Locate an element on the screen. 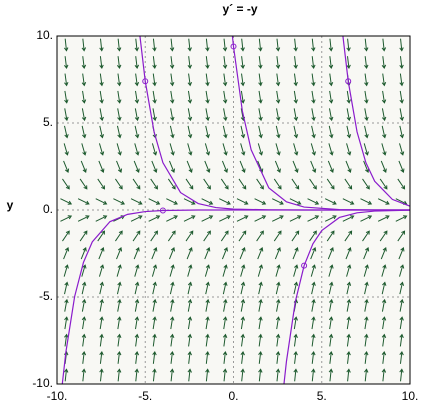  chart-title: y´ = -y is located at coordinates (239, 9).